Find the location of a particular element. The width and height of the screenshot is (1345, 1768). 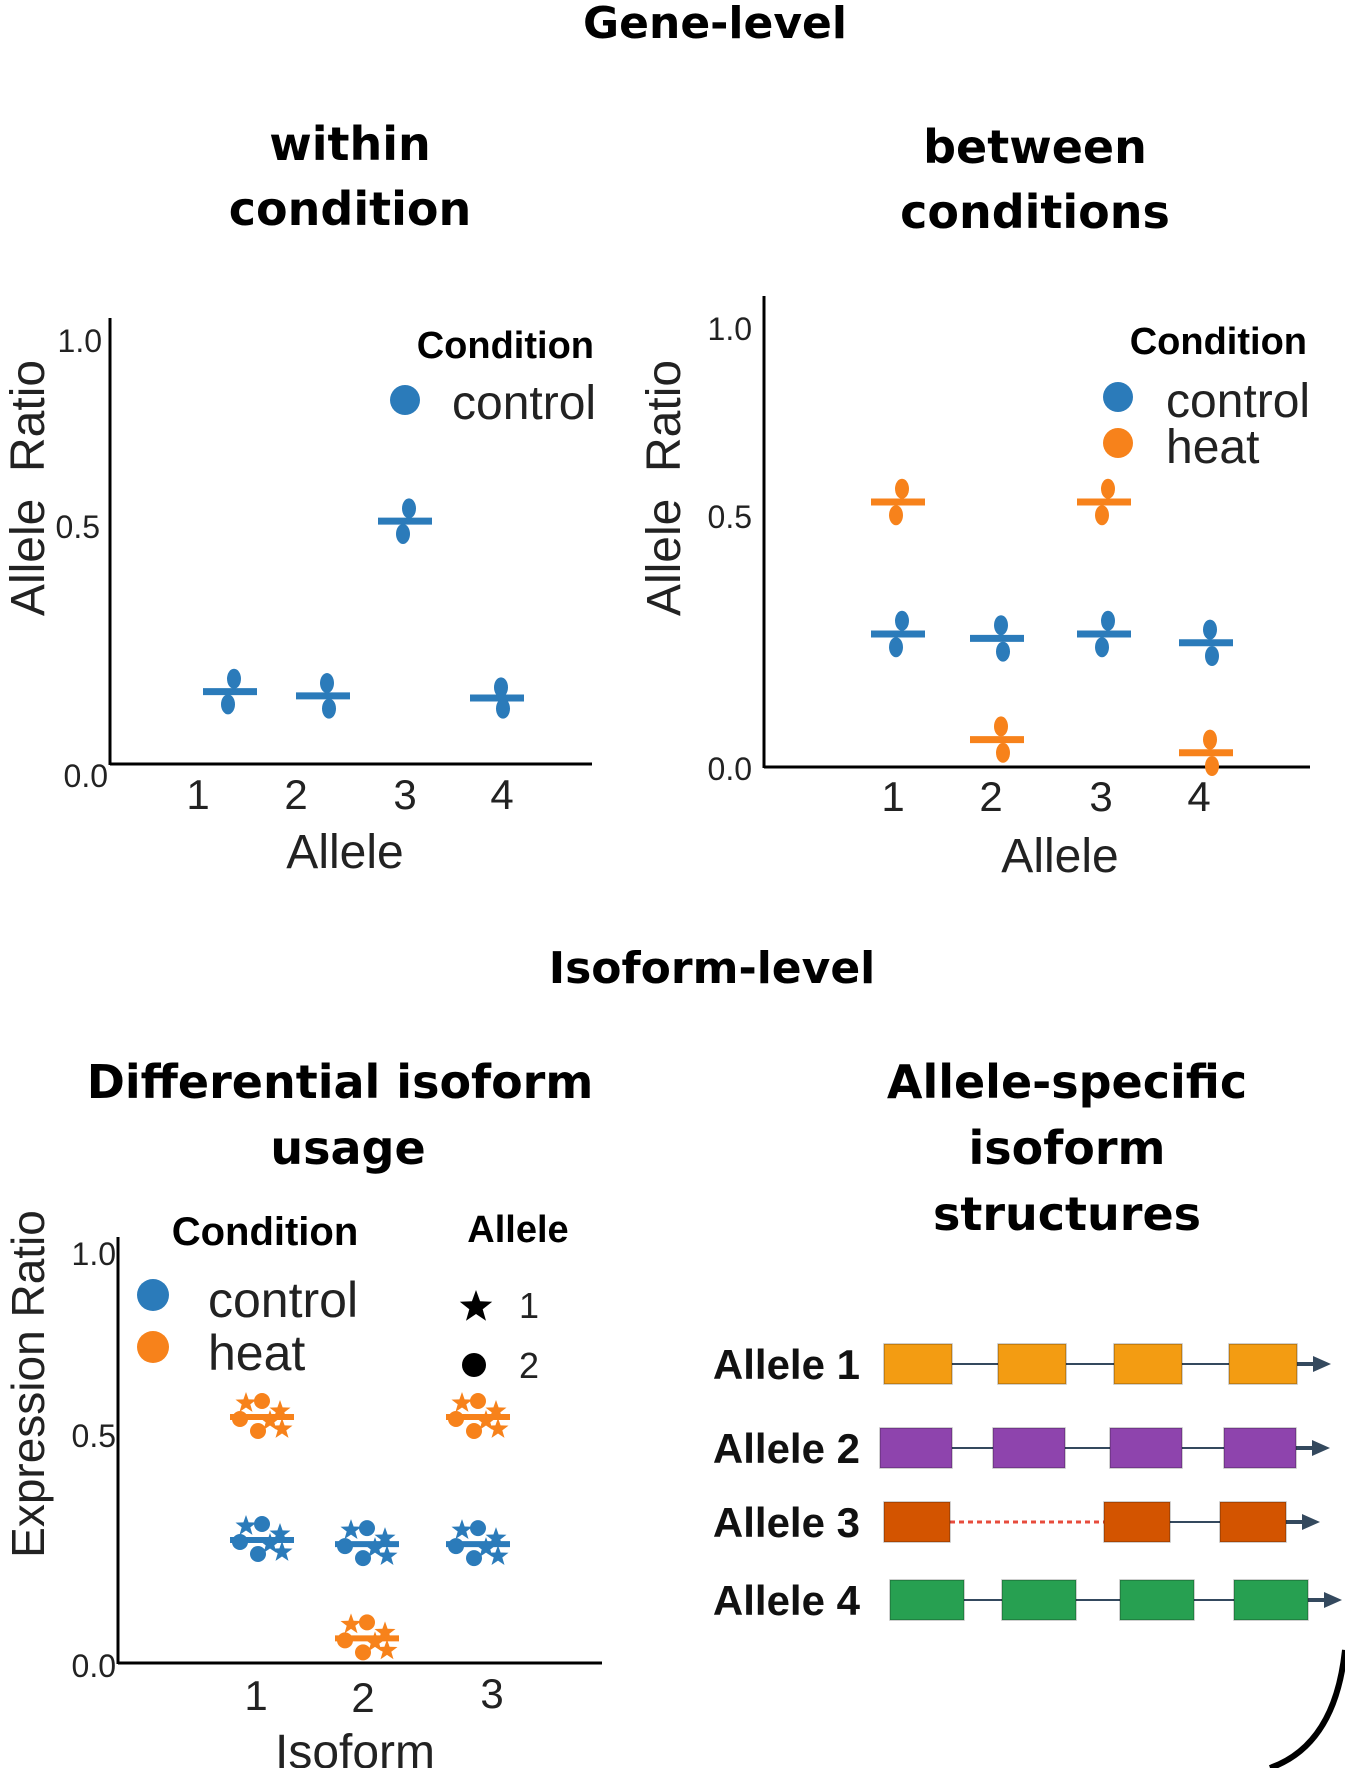

panel-title-diu-1: Differential isoform is located at coordinates (340, 1082).